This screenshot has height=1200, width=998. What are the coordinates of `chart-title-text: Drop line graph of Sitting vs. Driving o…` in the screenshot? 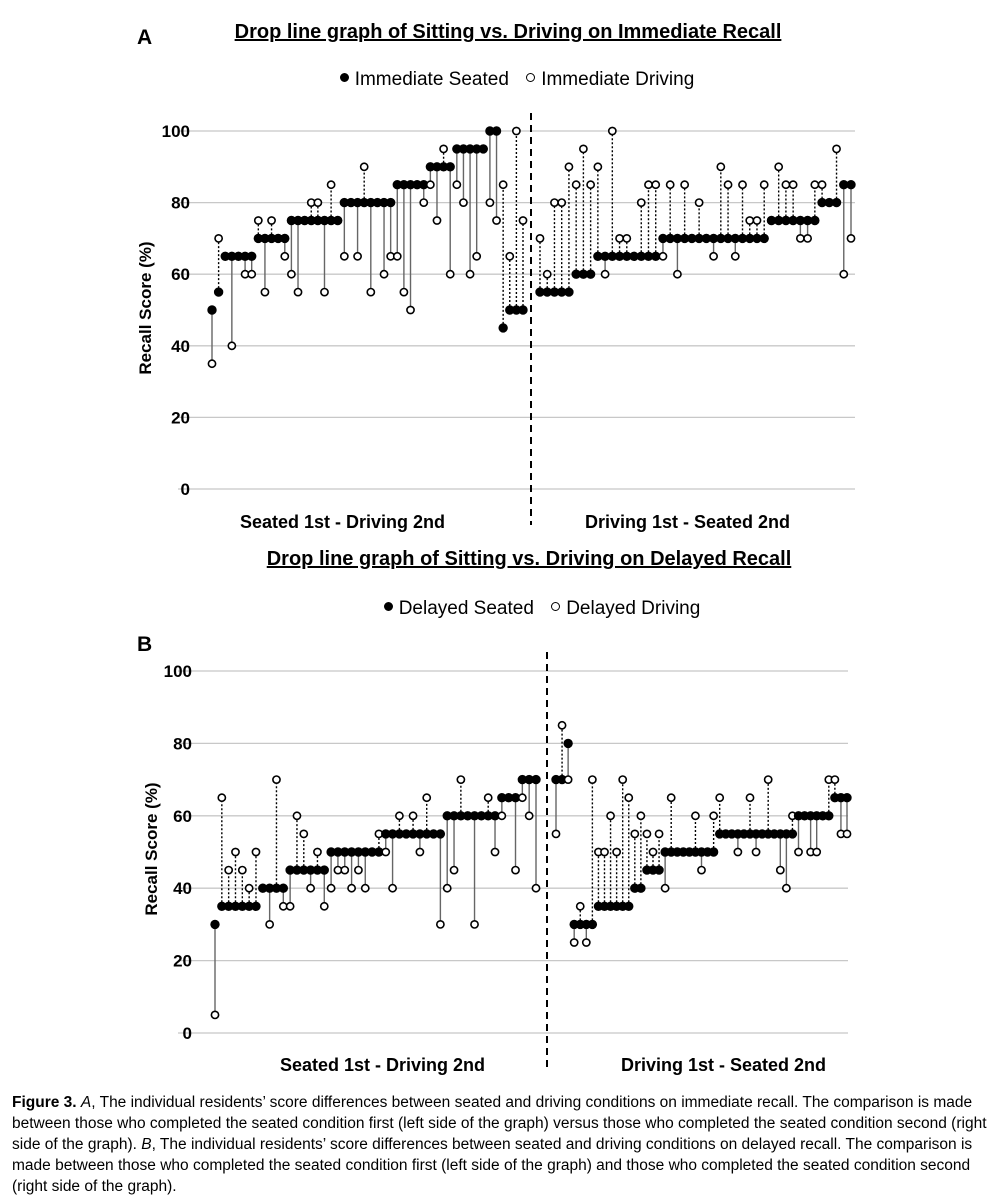 It's located at (508, 32).